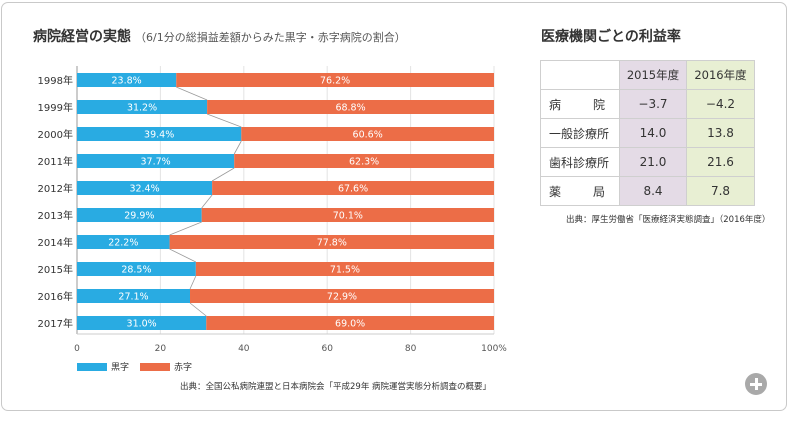 The image size is (792, 423). Describe the element at coordinates (598, 104) in the screenshot. I see `row-label-char: 院` at that location.